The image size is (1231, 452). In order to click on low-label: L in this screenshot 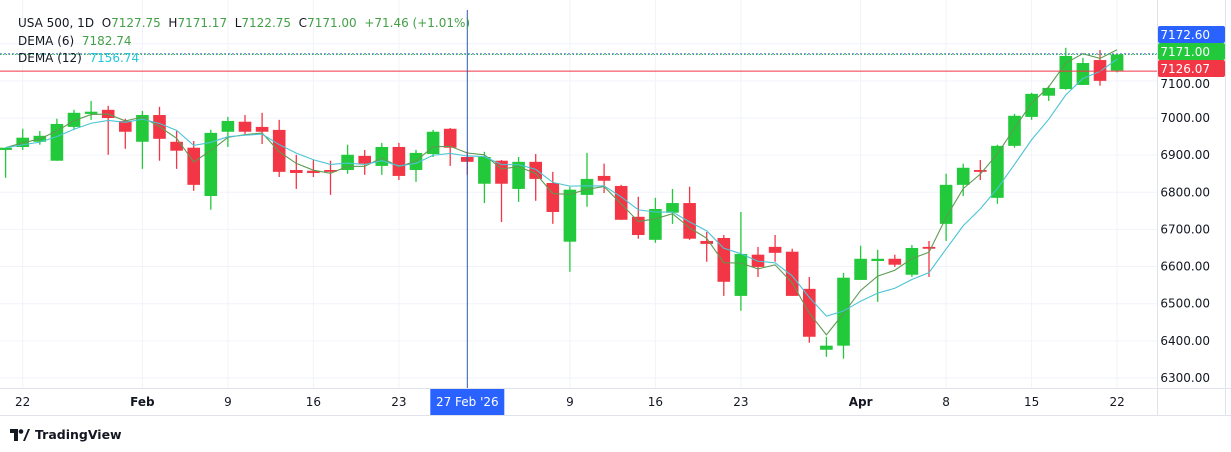, I will do `click(238, 23)`.